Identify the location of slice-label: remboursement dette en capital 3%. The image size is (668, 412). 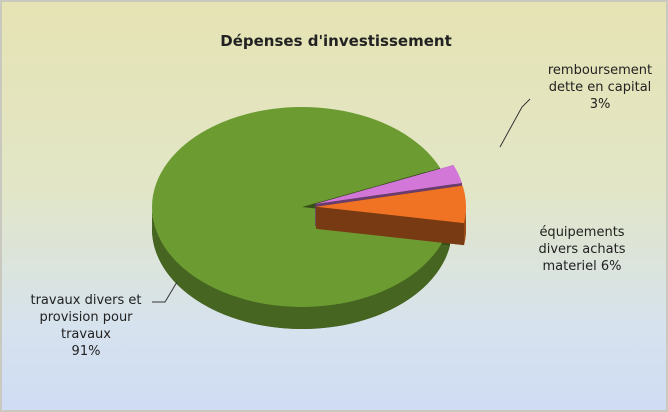
(598, 87).